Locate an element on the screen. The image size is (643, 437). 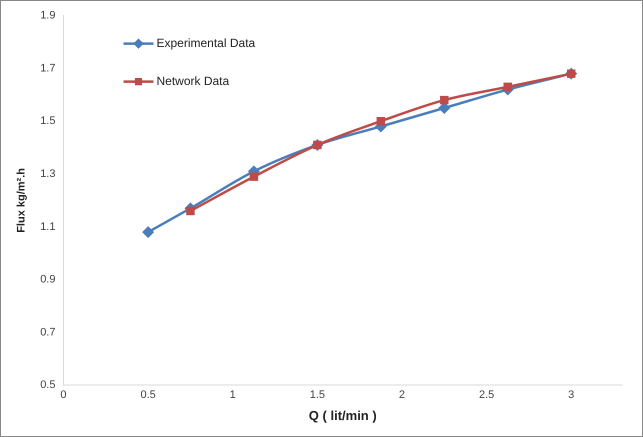
legend-label: Network Data is located at coordinates (193, 81).